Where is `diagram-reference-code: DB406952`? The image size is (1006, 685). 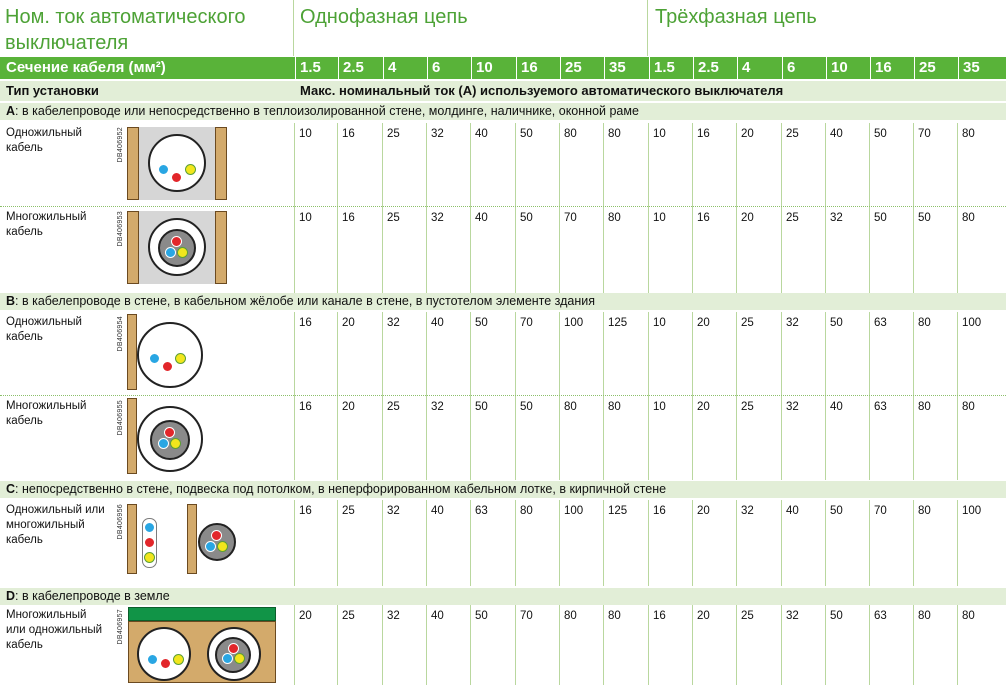
diagram-reference-code: DB406952 is located at coordinates (120, 145).